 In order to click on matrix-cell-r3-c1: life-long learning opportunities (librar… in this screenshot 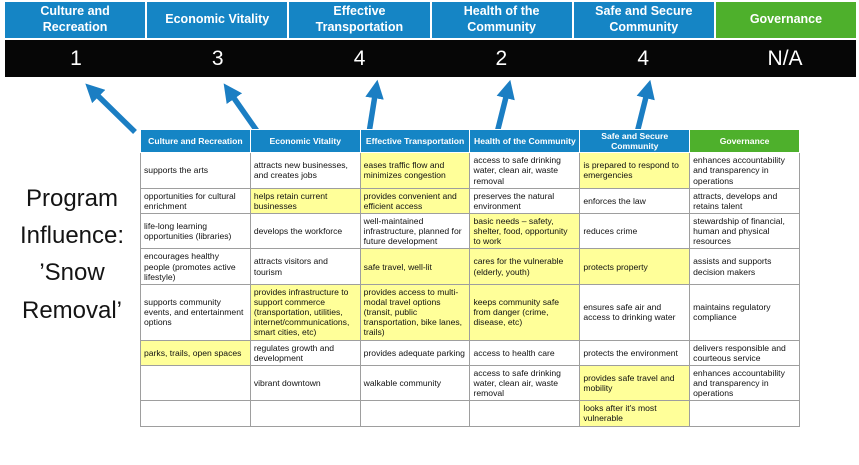, I will do `click(195, 231)`.